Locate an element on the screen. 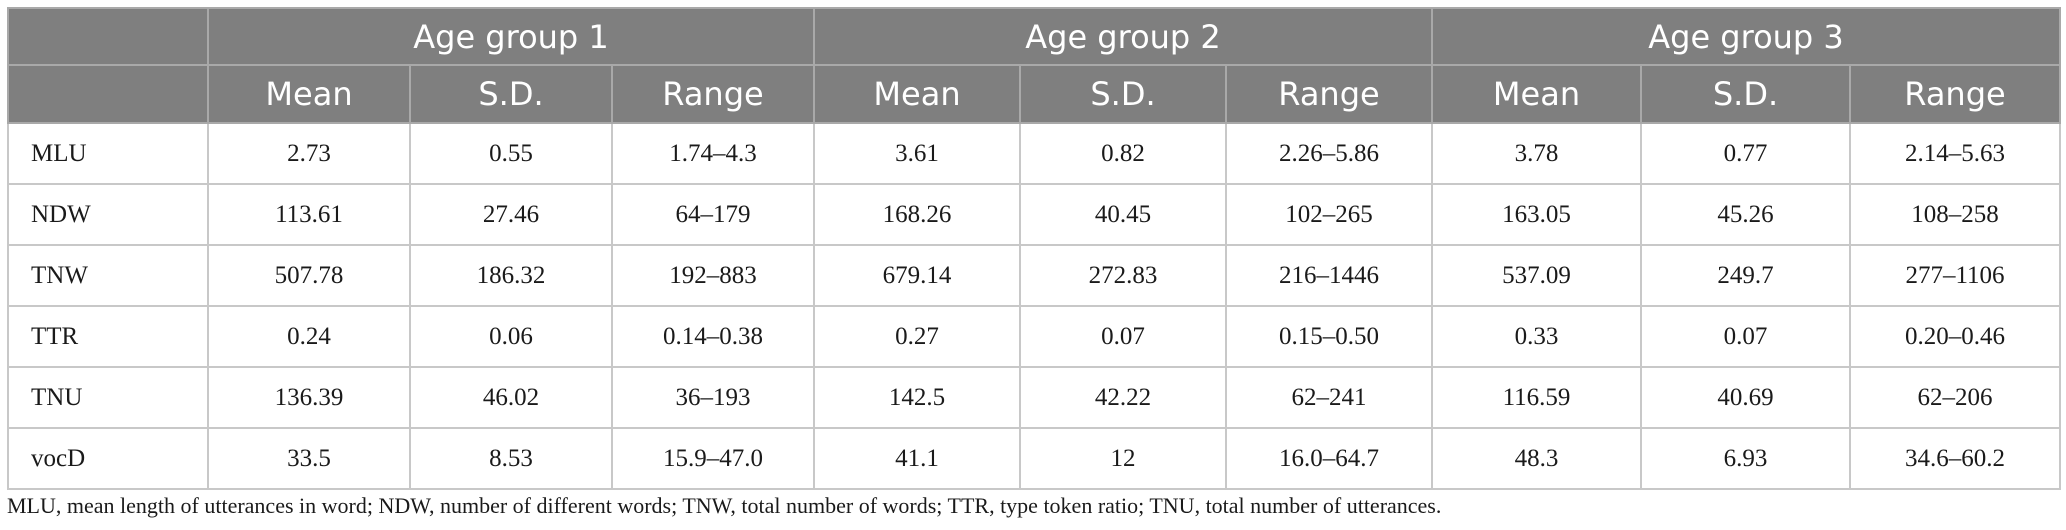  table-cell: 249.7 is located at coordinates (1745, 275).